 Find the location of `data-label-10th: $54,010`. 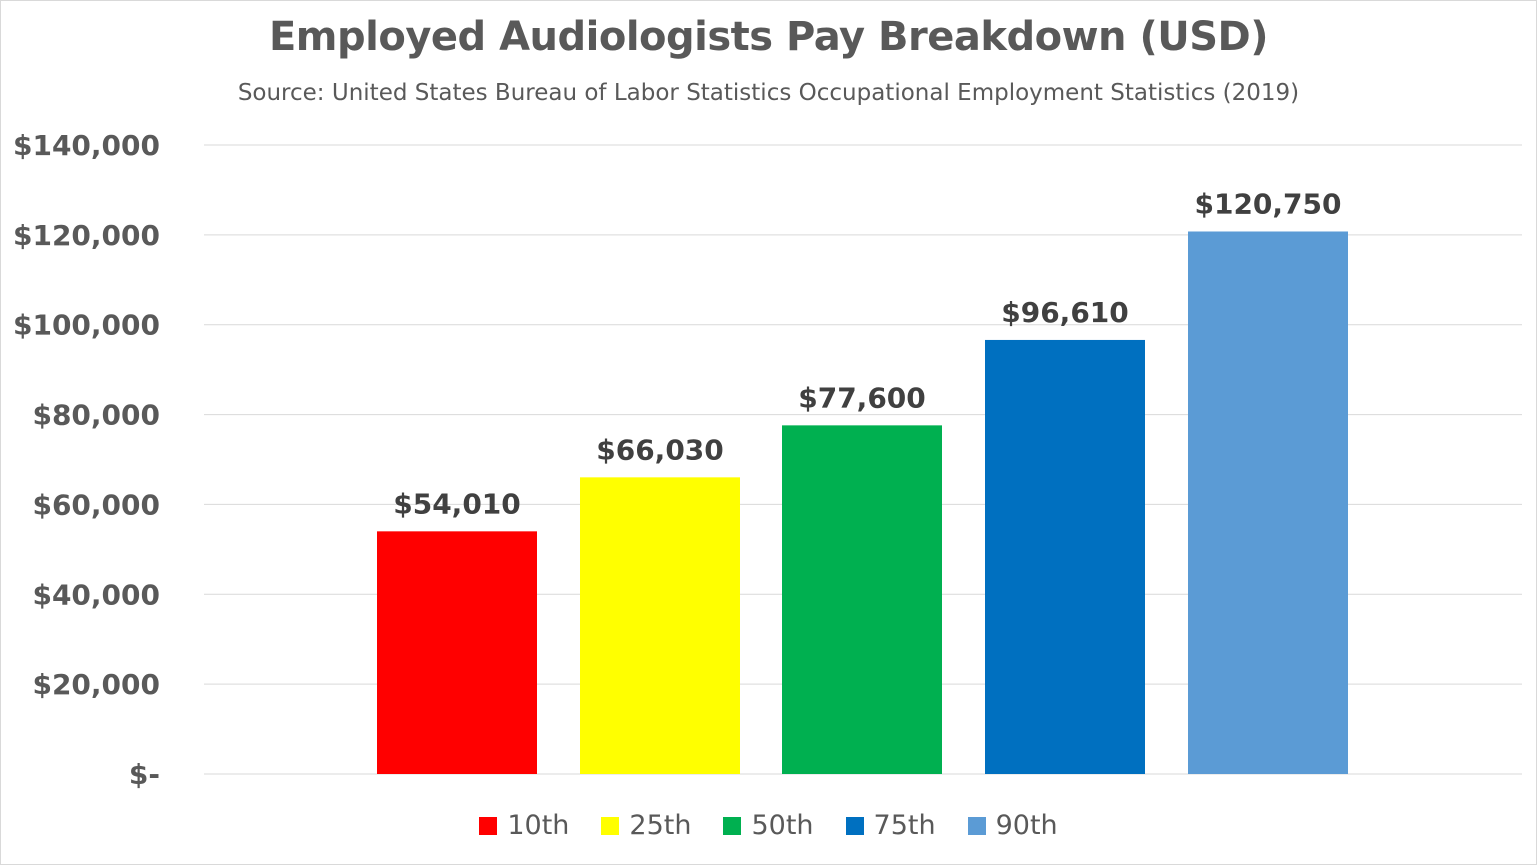

data-label-10th: $54,010 is located at coordinates (457, 503).